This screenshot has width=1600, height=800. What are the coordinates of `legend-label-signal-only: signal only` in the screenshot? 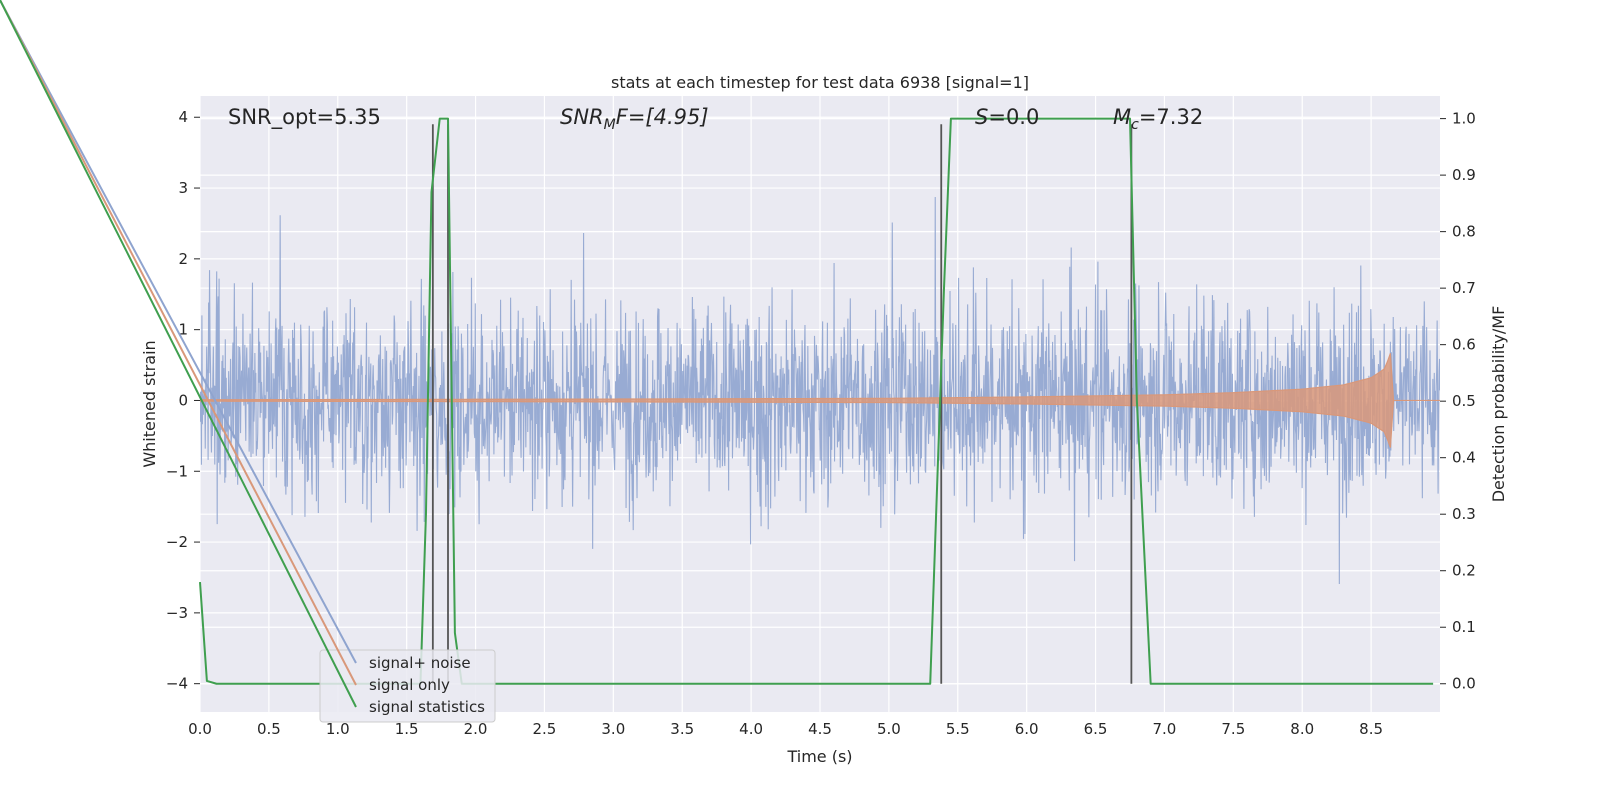 It's located at (409, 685).